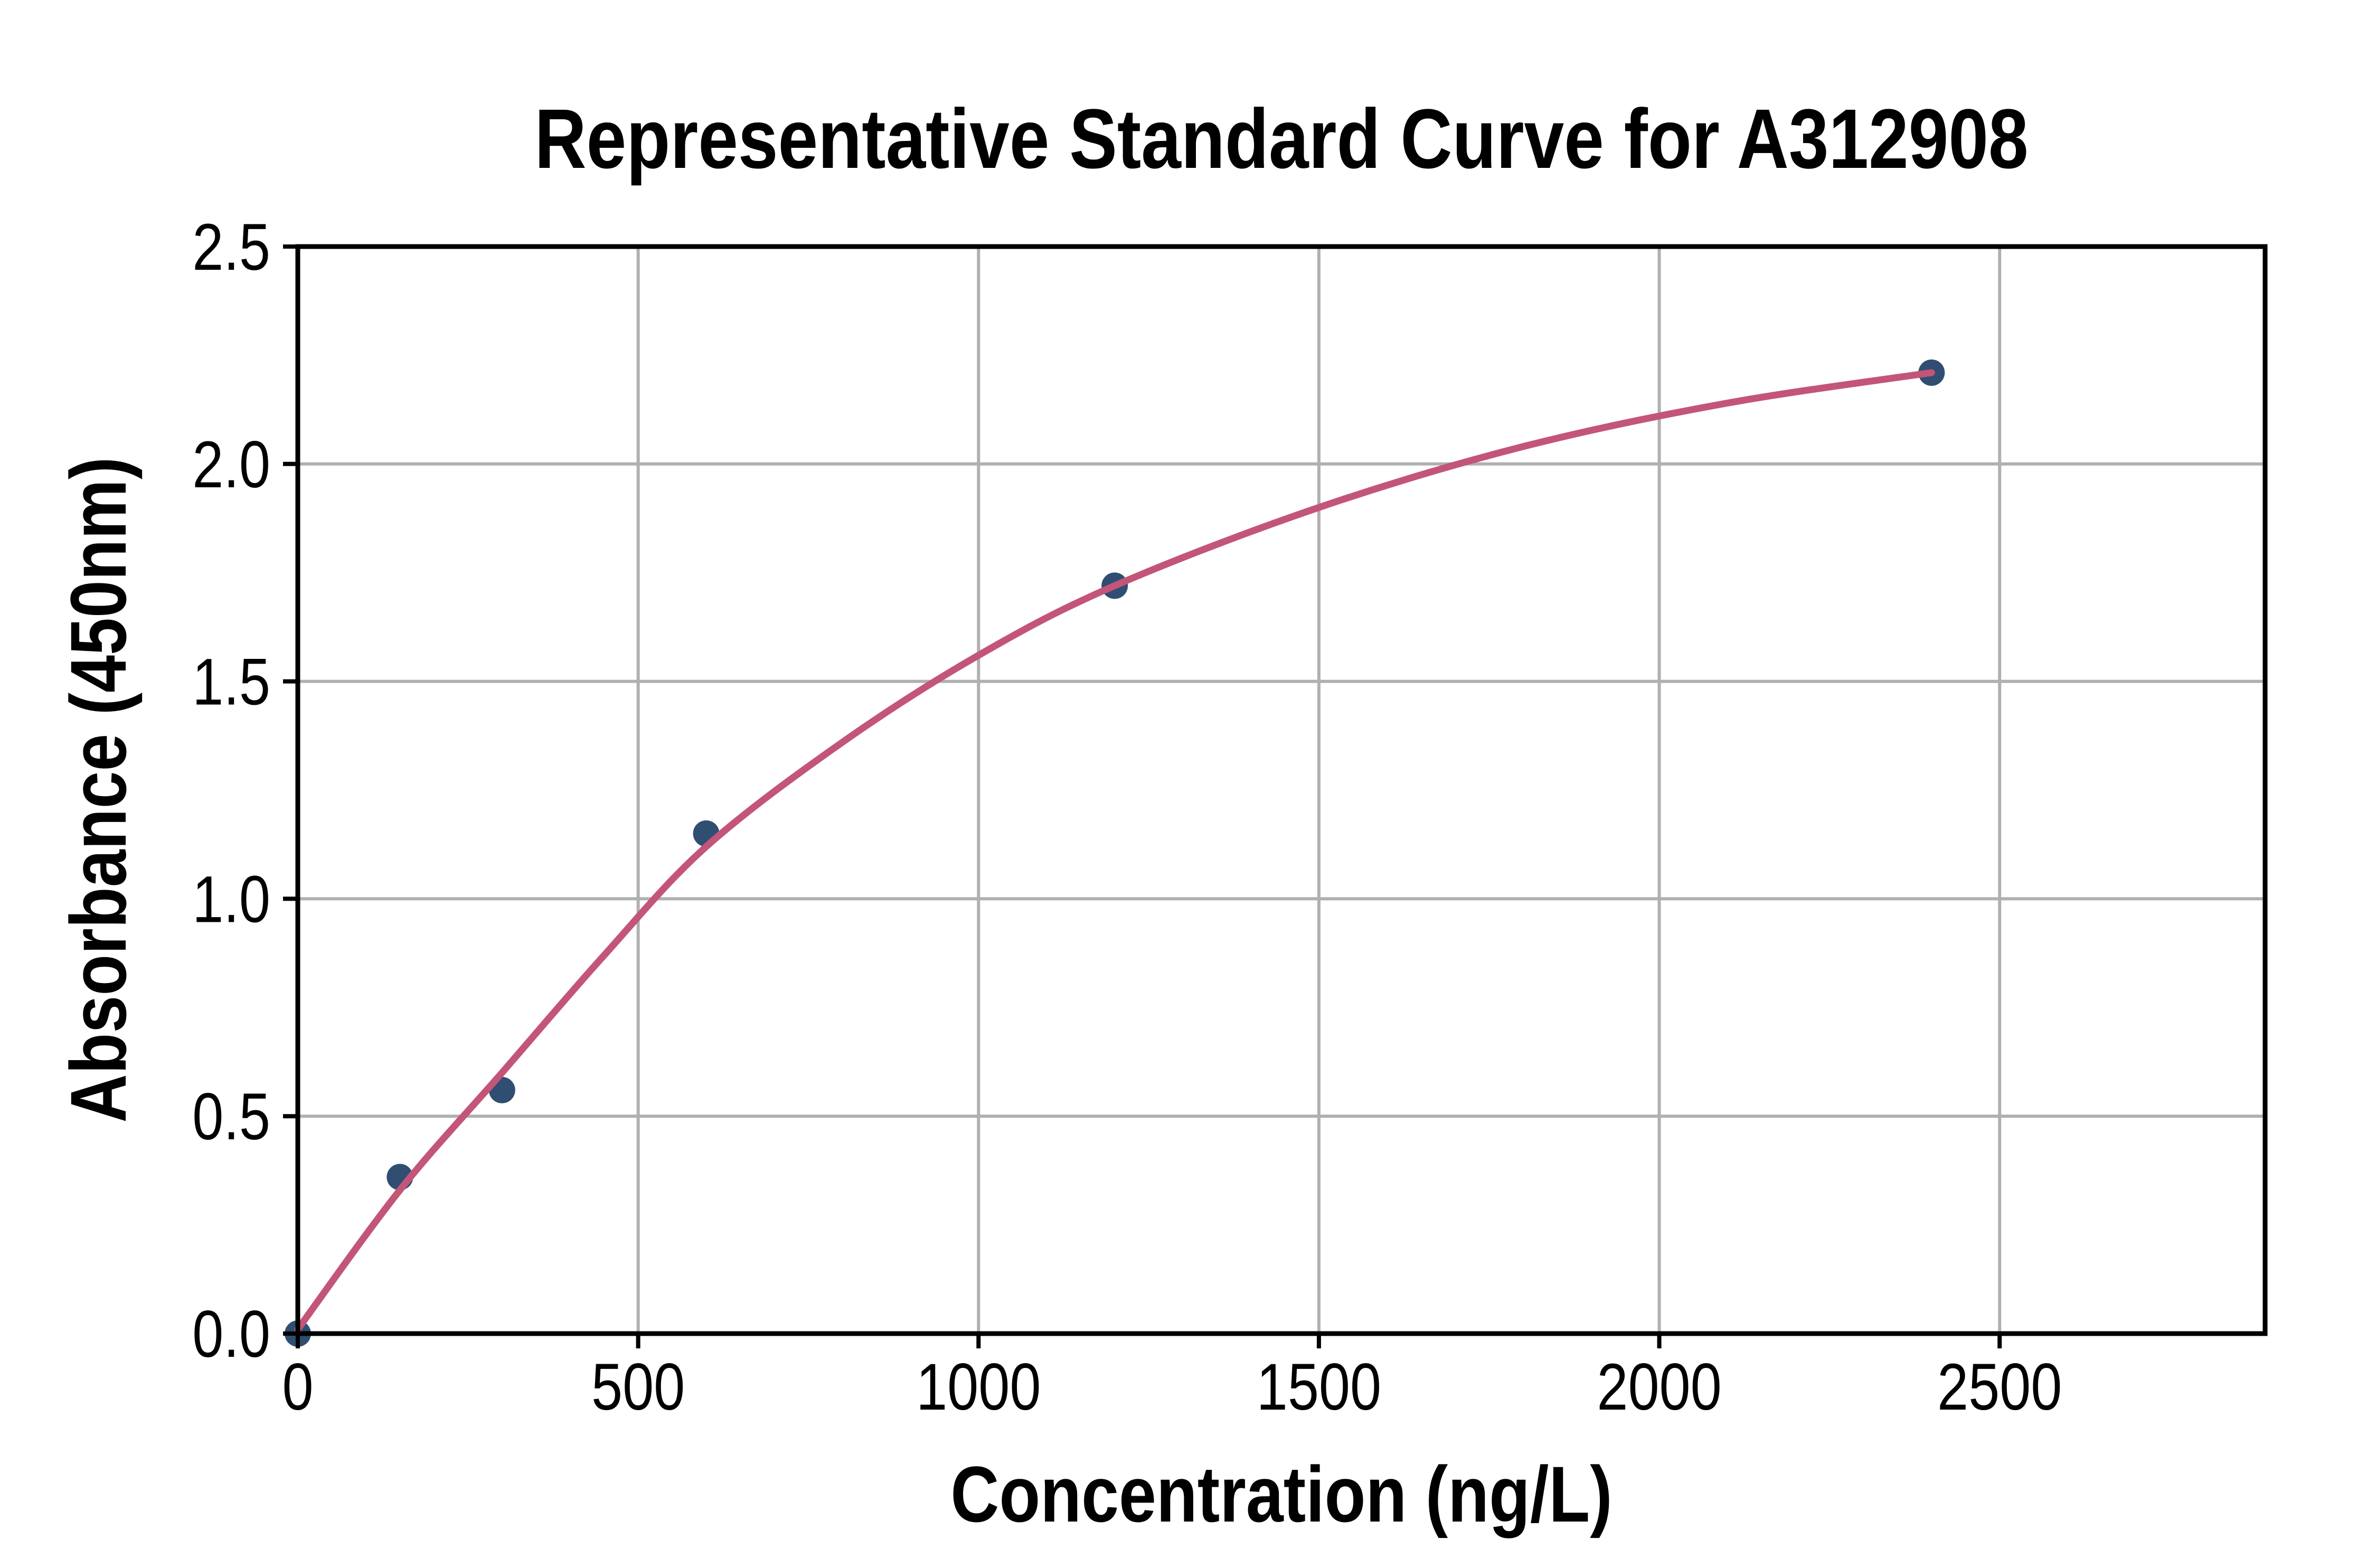 The height and width of the screenshot is (1568, 2376). I want to click on y-tick: 1.0, so click(231, 899).